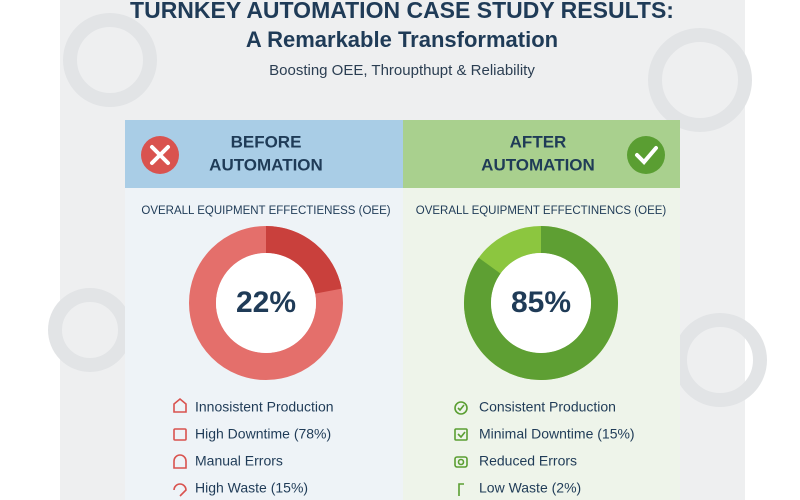 This screenshot has height=500, width=800. I want to click on item-label: Minimal Downtime (15%), so click(557, 434).